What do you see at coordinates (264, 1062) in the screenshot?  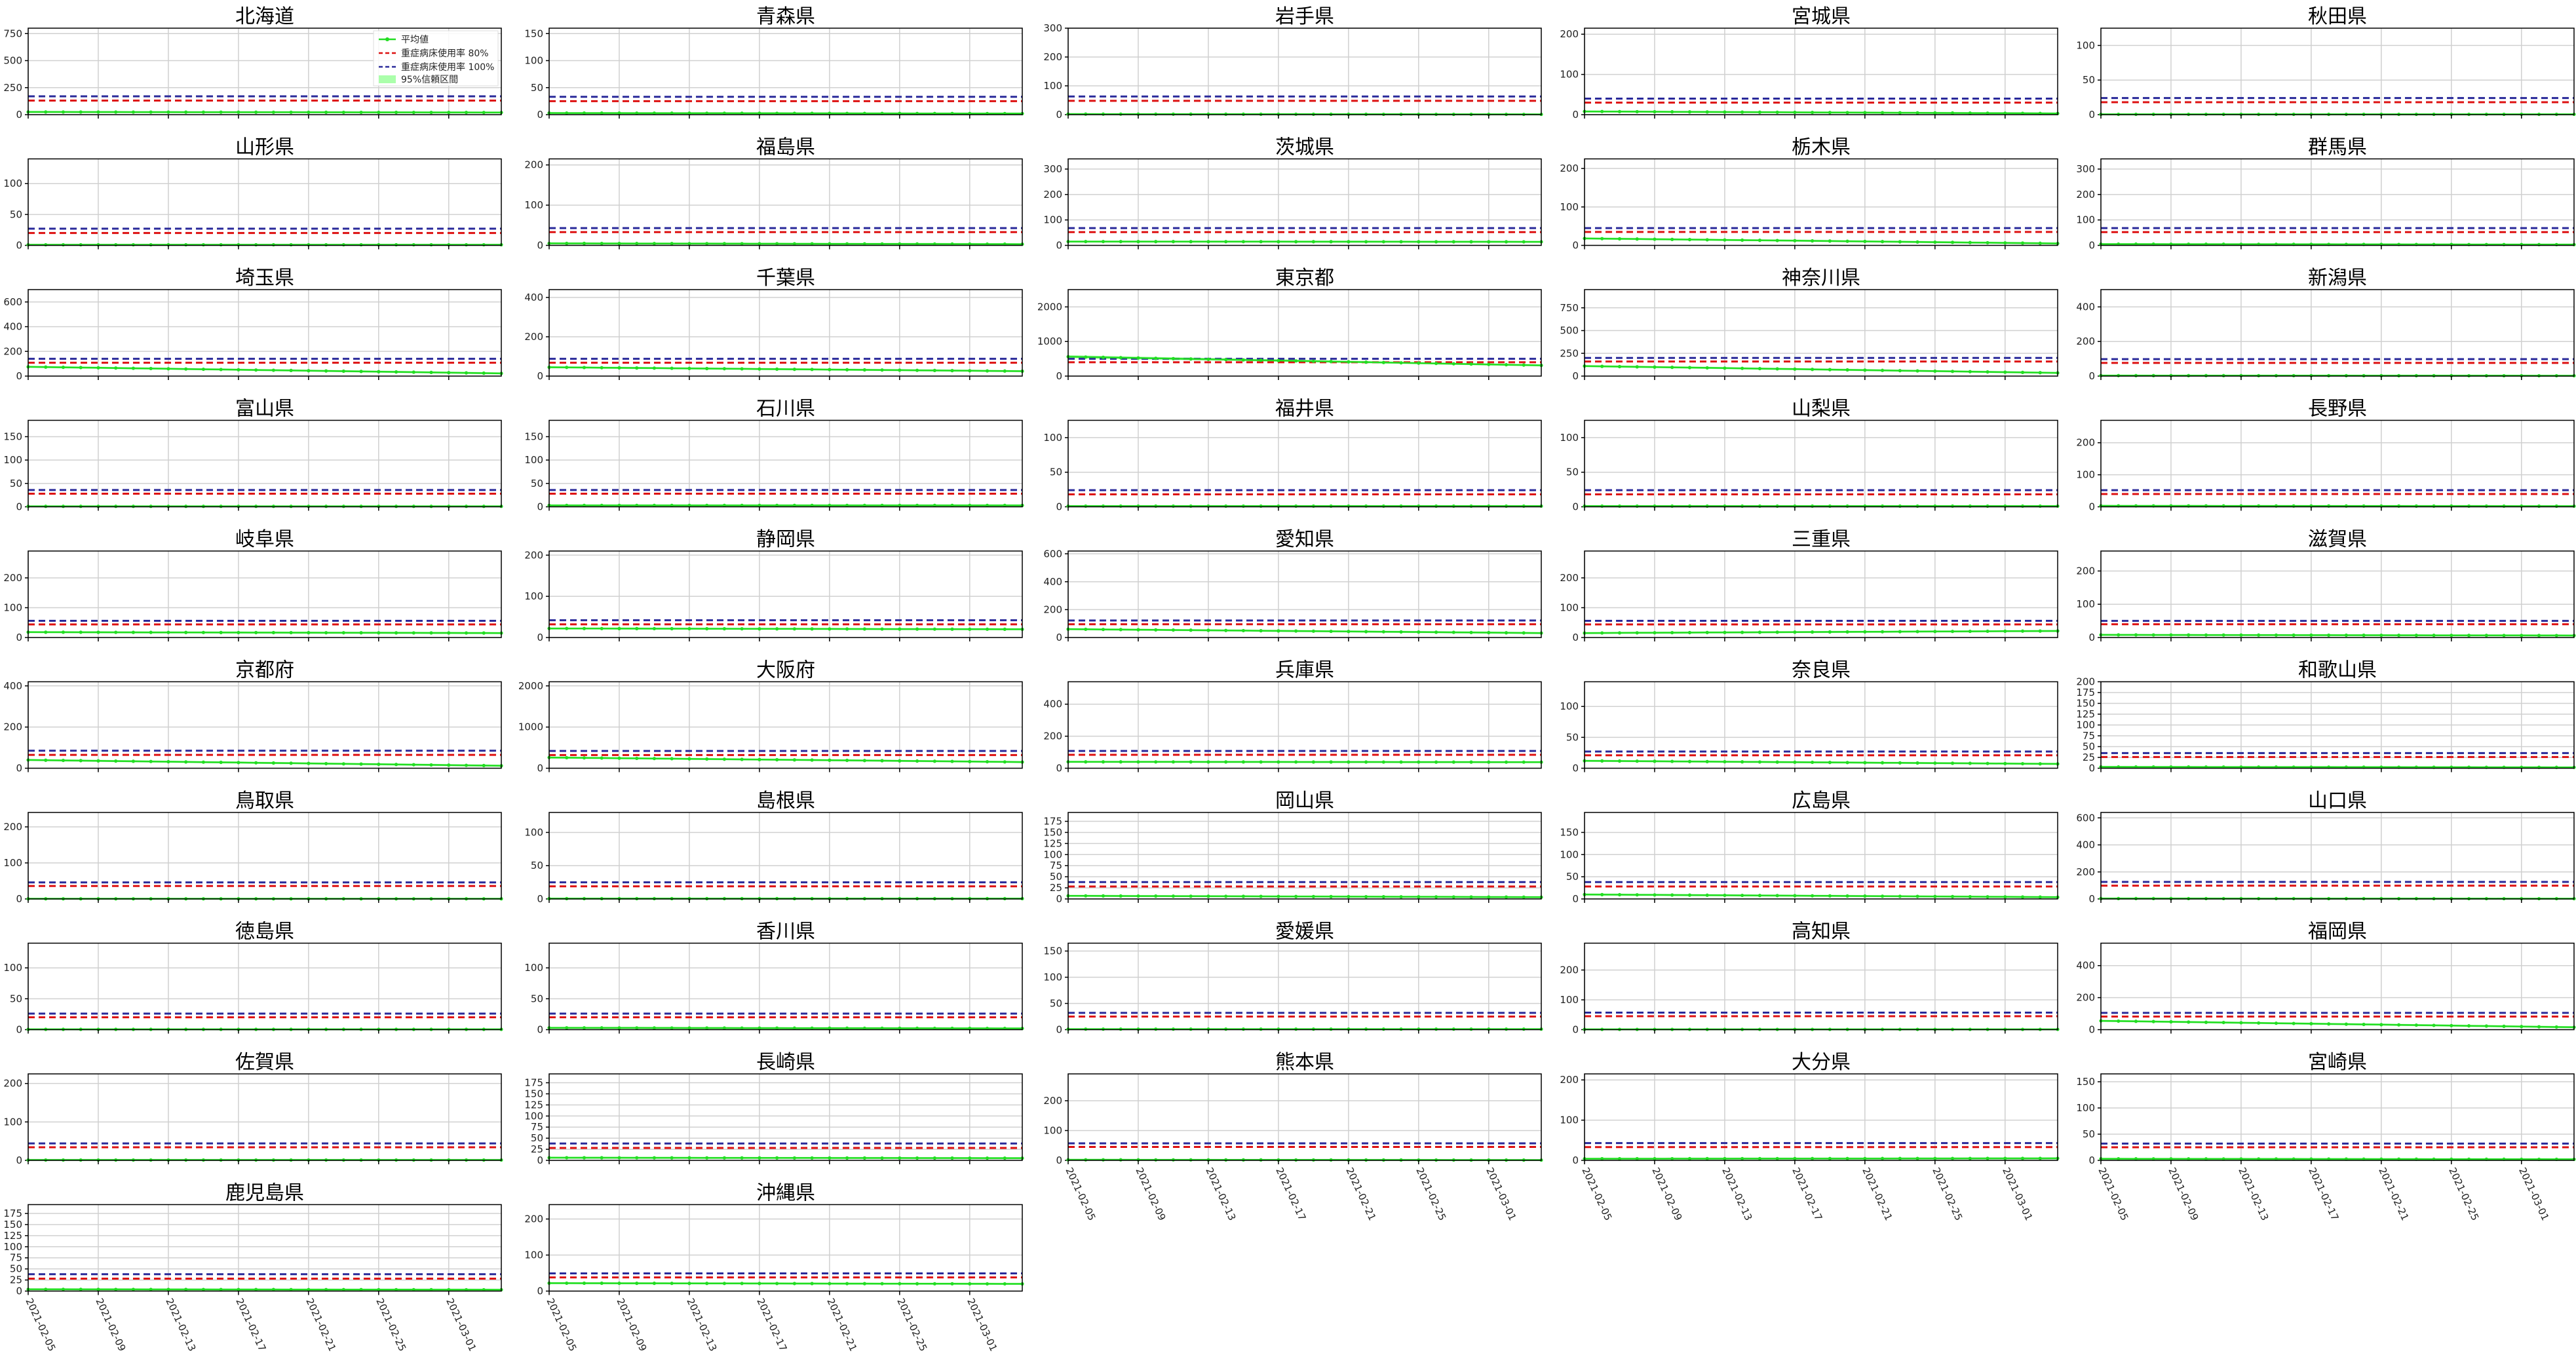 I see `panel-title: 佐賀県` at bounding box center [264, 1062].